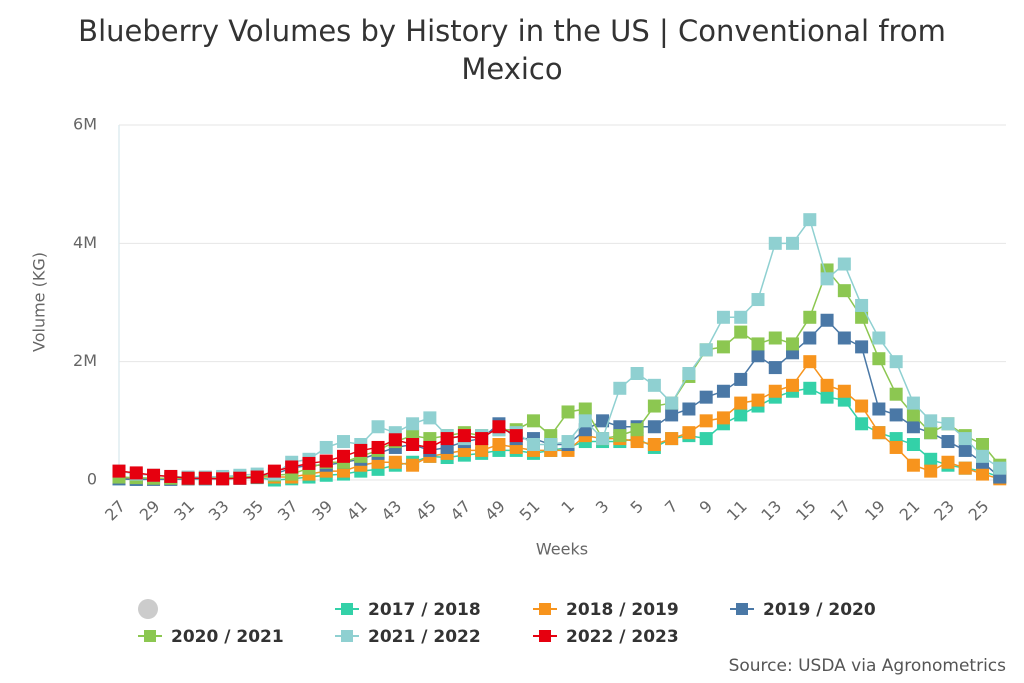 This screenshot has width=1024, height=683. Describe the element at coordinates (559, 434) in the screenshot. I see `series-line` at that location.